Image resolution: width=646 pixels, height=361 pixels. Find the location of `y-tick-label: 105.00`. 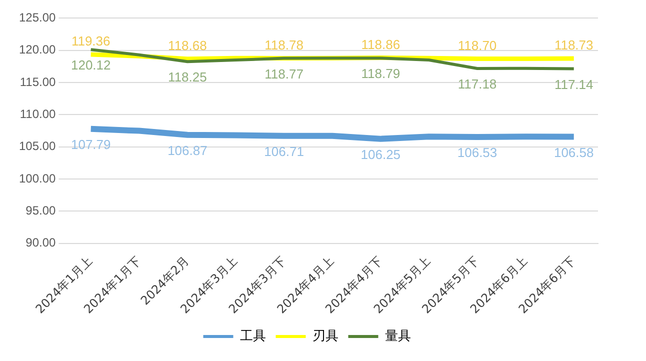

y-tick-label: 105.00 is located at coordinates (37, 146).